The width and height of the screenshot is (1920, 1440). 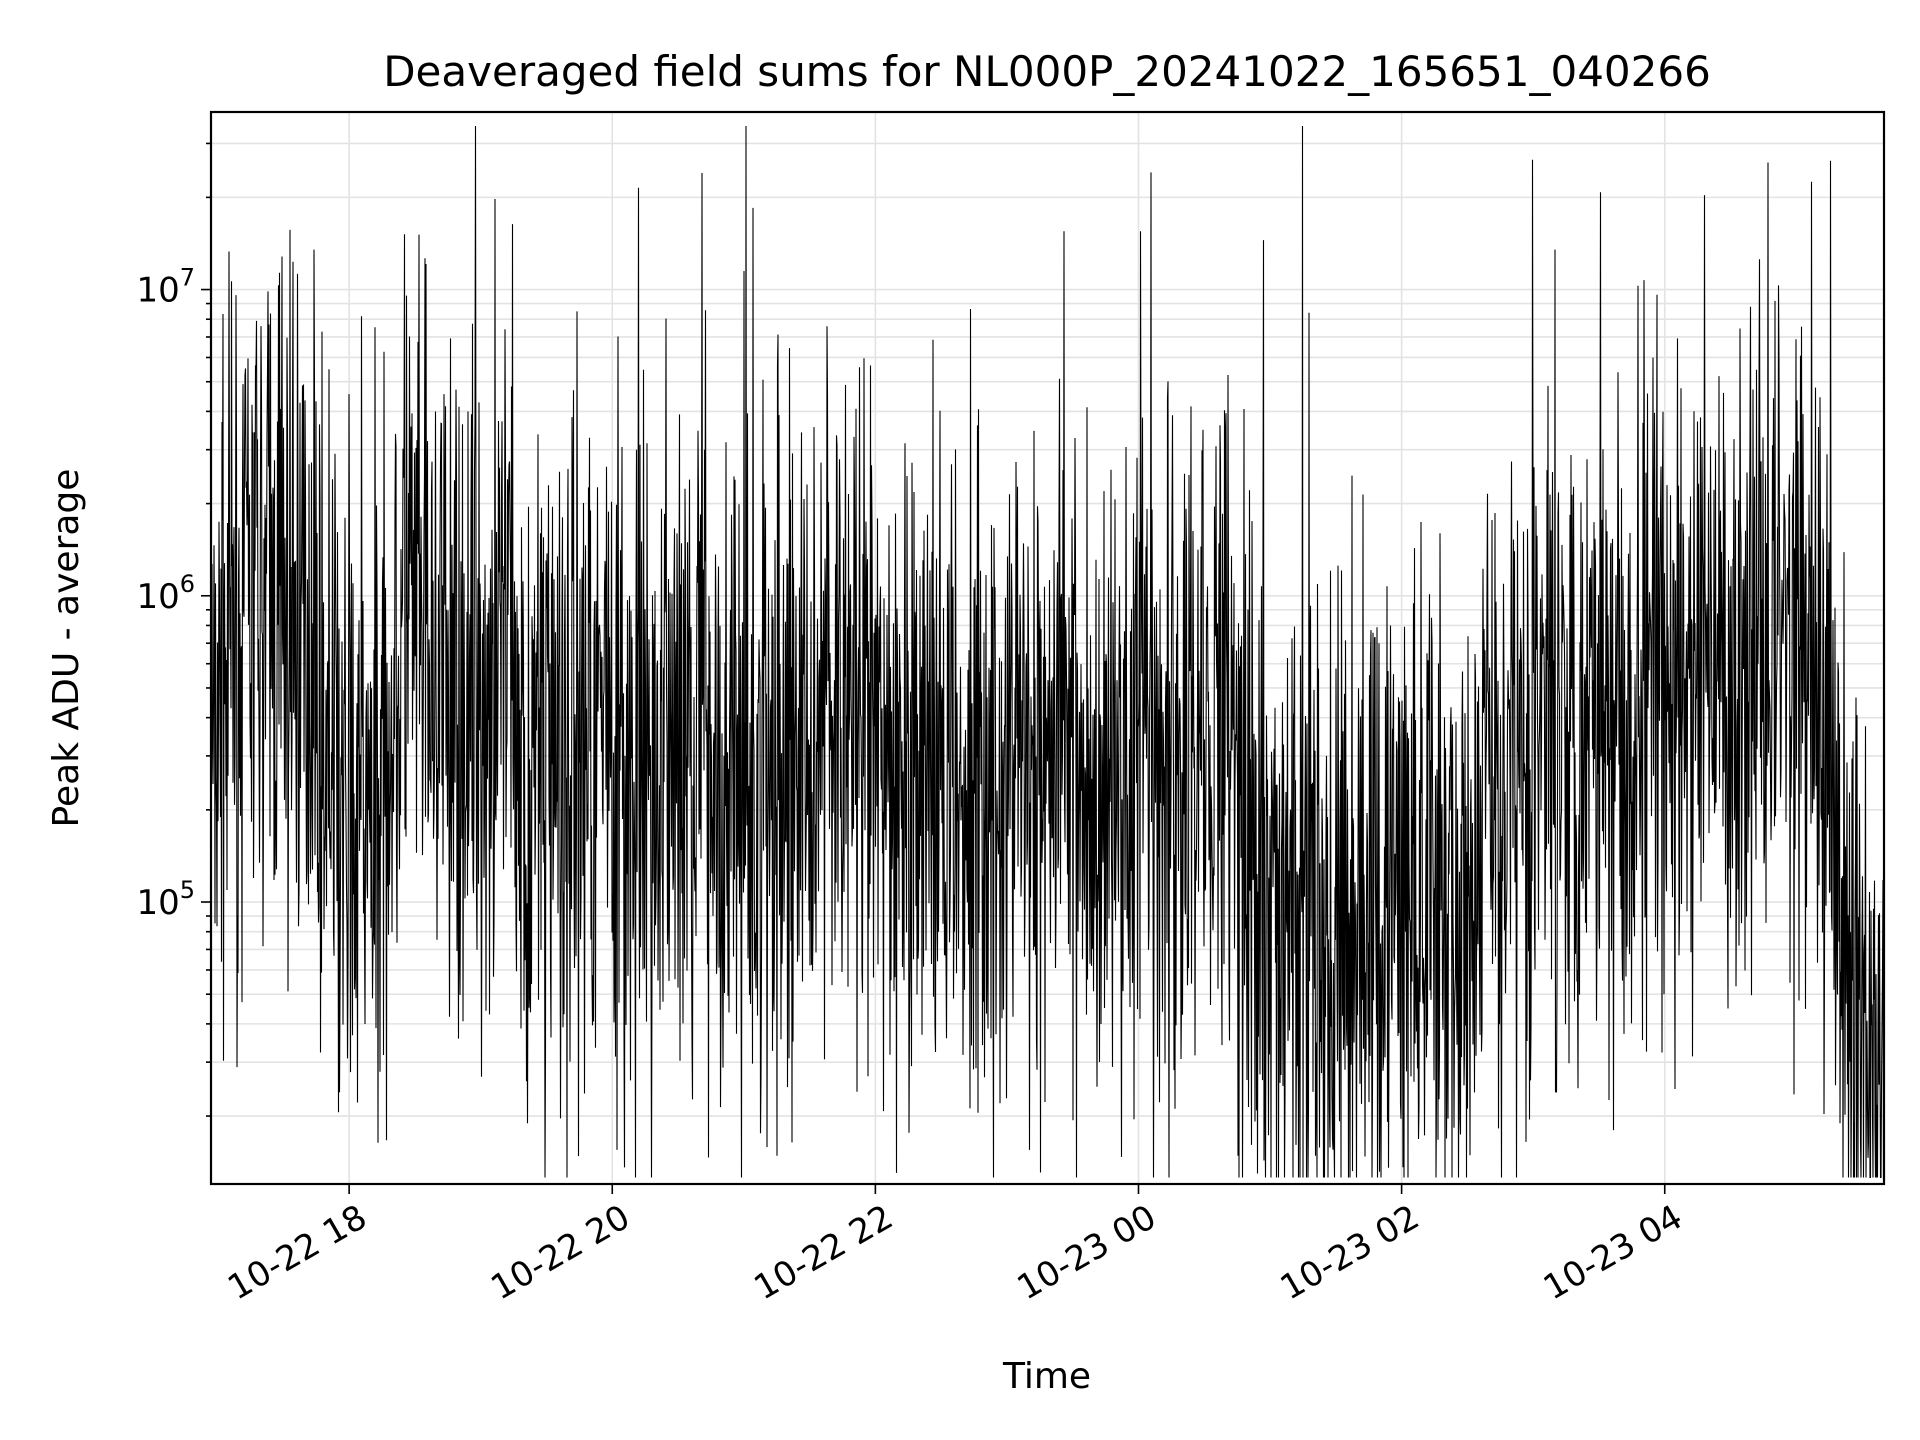 What do you see at coordinates (165, 593) in the screenshot?
I see `y-tick-label: 10⁶` at bounding box center [165, 593].